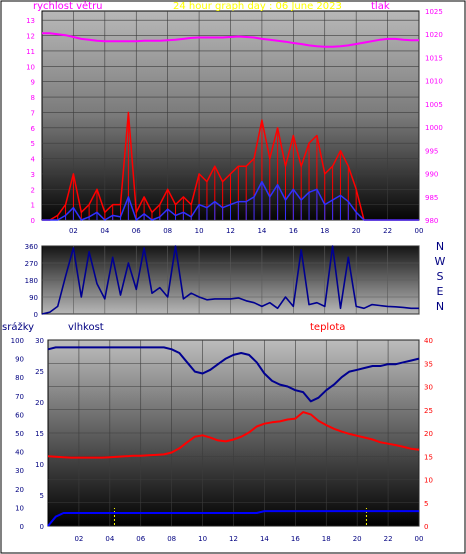  What do you see at coordinates (33, 144) in the screenshot?
I see `wind-y-tick-5: 5` at bounding box center [33, 144].